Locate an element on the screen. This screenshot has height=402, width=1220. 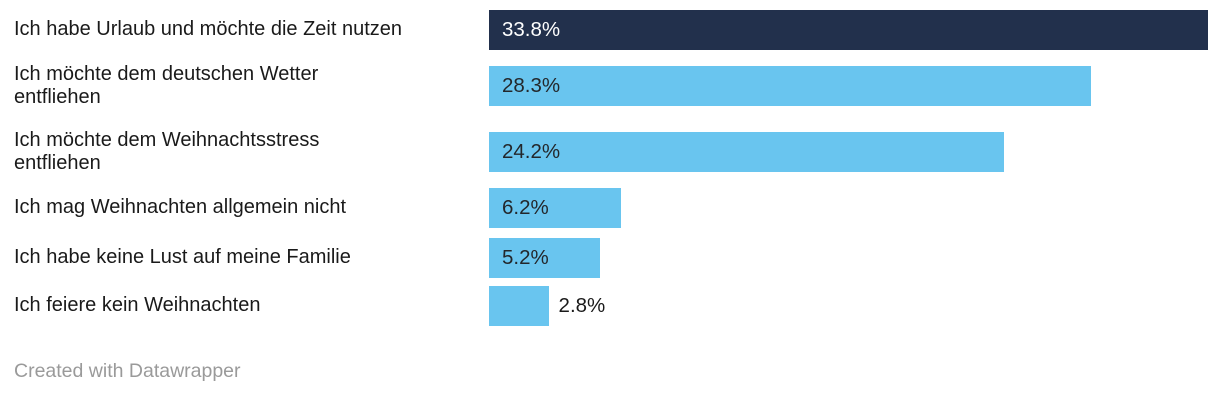
bar-track: 24.2% is located at coordinates (848, 152).